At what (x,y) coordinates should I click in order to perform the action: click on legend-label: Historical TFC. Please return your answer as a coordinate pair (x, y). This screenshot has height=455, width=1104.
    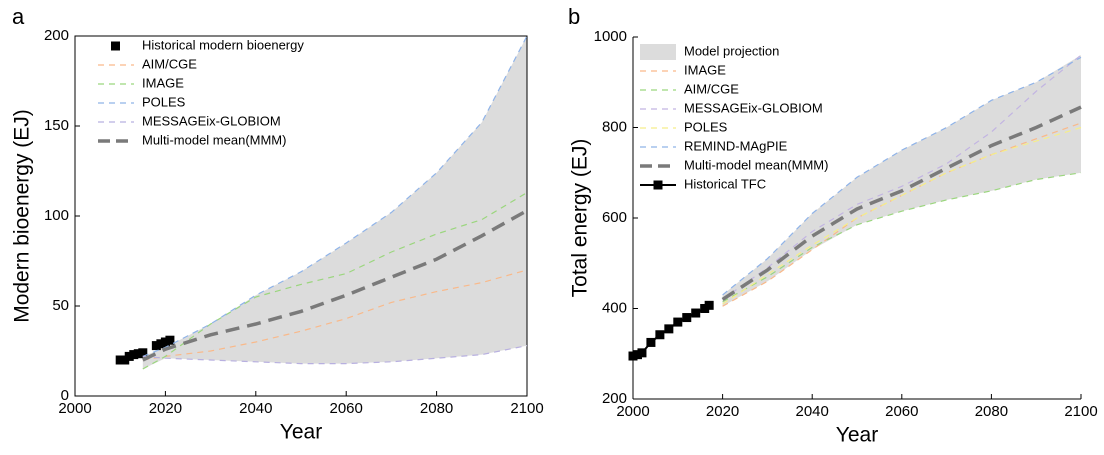
    Looking at the image, I should click on (725, 183).